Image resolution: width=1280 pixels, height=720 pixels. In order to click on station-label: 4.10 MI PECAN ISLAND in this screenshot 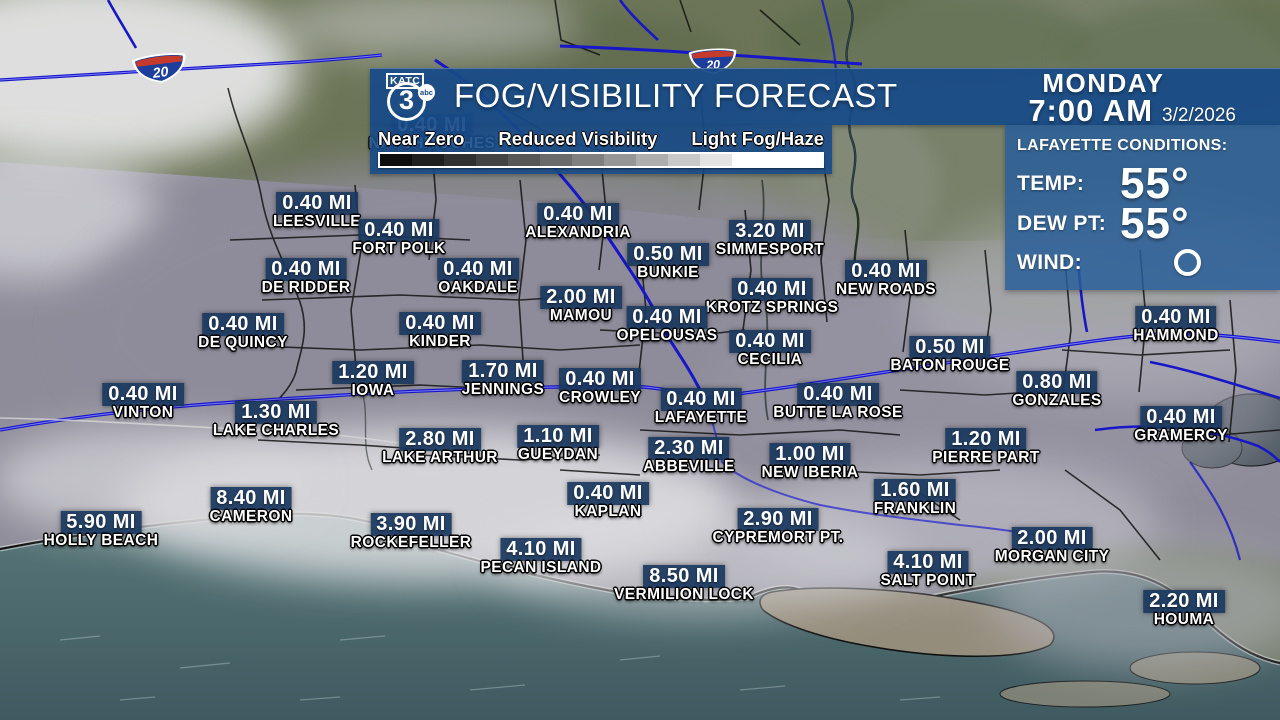, I will do `click(540, 557)`.